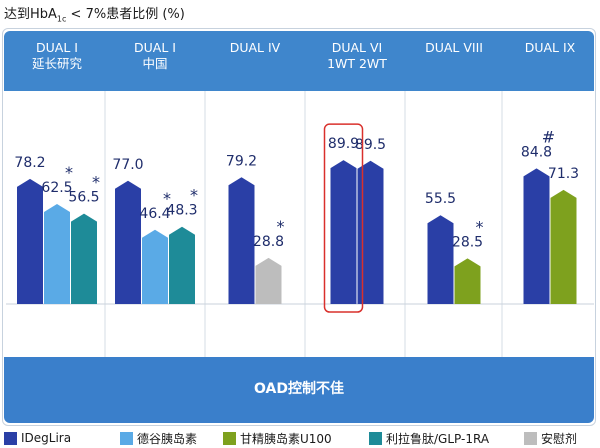  Describe the element at coordinates (268, 242) in the screenshot. I see `data-label: 28.8` at that location.